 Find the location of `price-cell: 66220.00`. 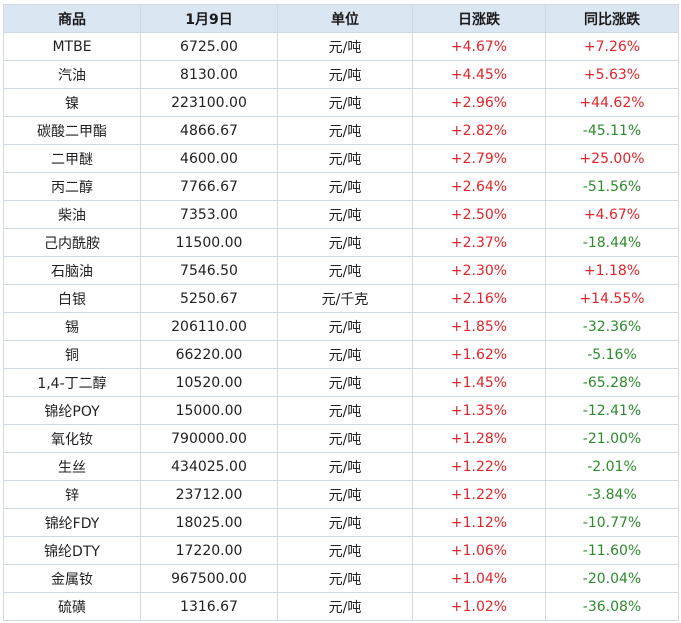

price-cell: 66220.00 is located at coordinates (209, 354).